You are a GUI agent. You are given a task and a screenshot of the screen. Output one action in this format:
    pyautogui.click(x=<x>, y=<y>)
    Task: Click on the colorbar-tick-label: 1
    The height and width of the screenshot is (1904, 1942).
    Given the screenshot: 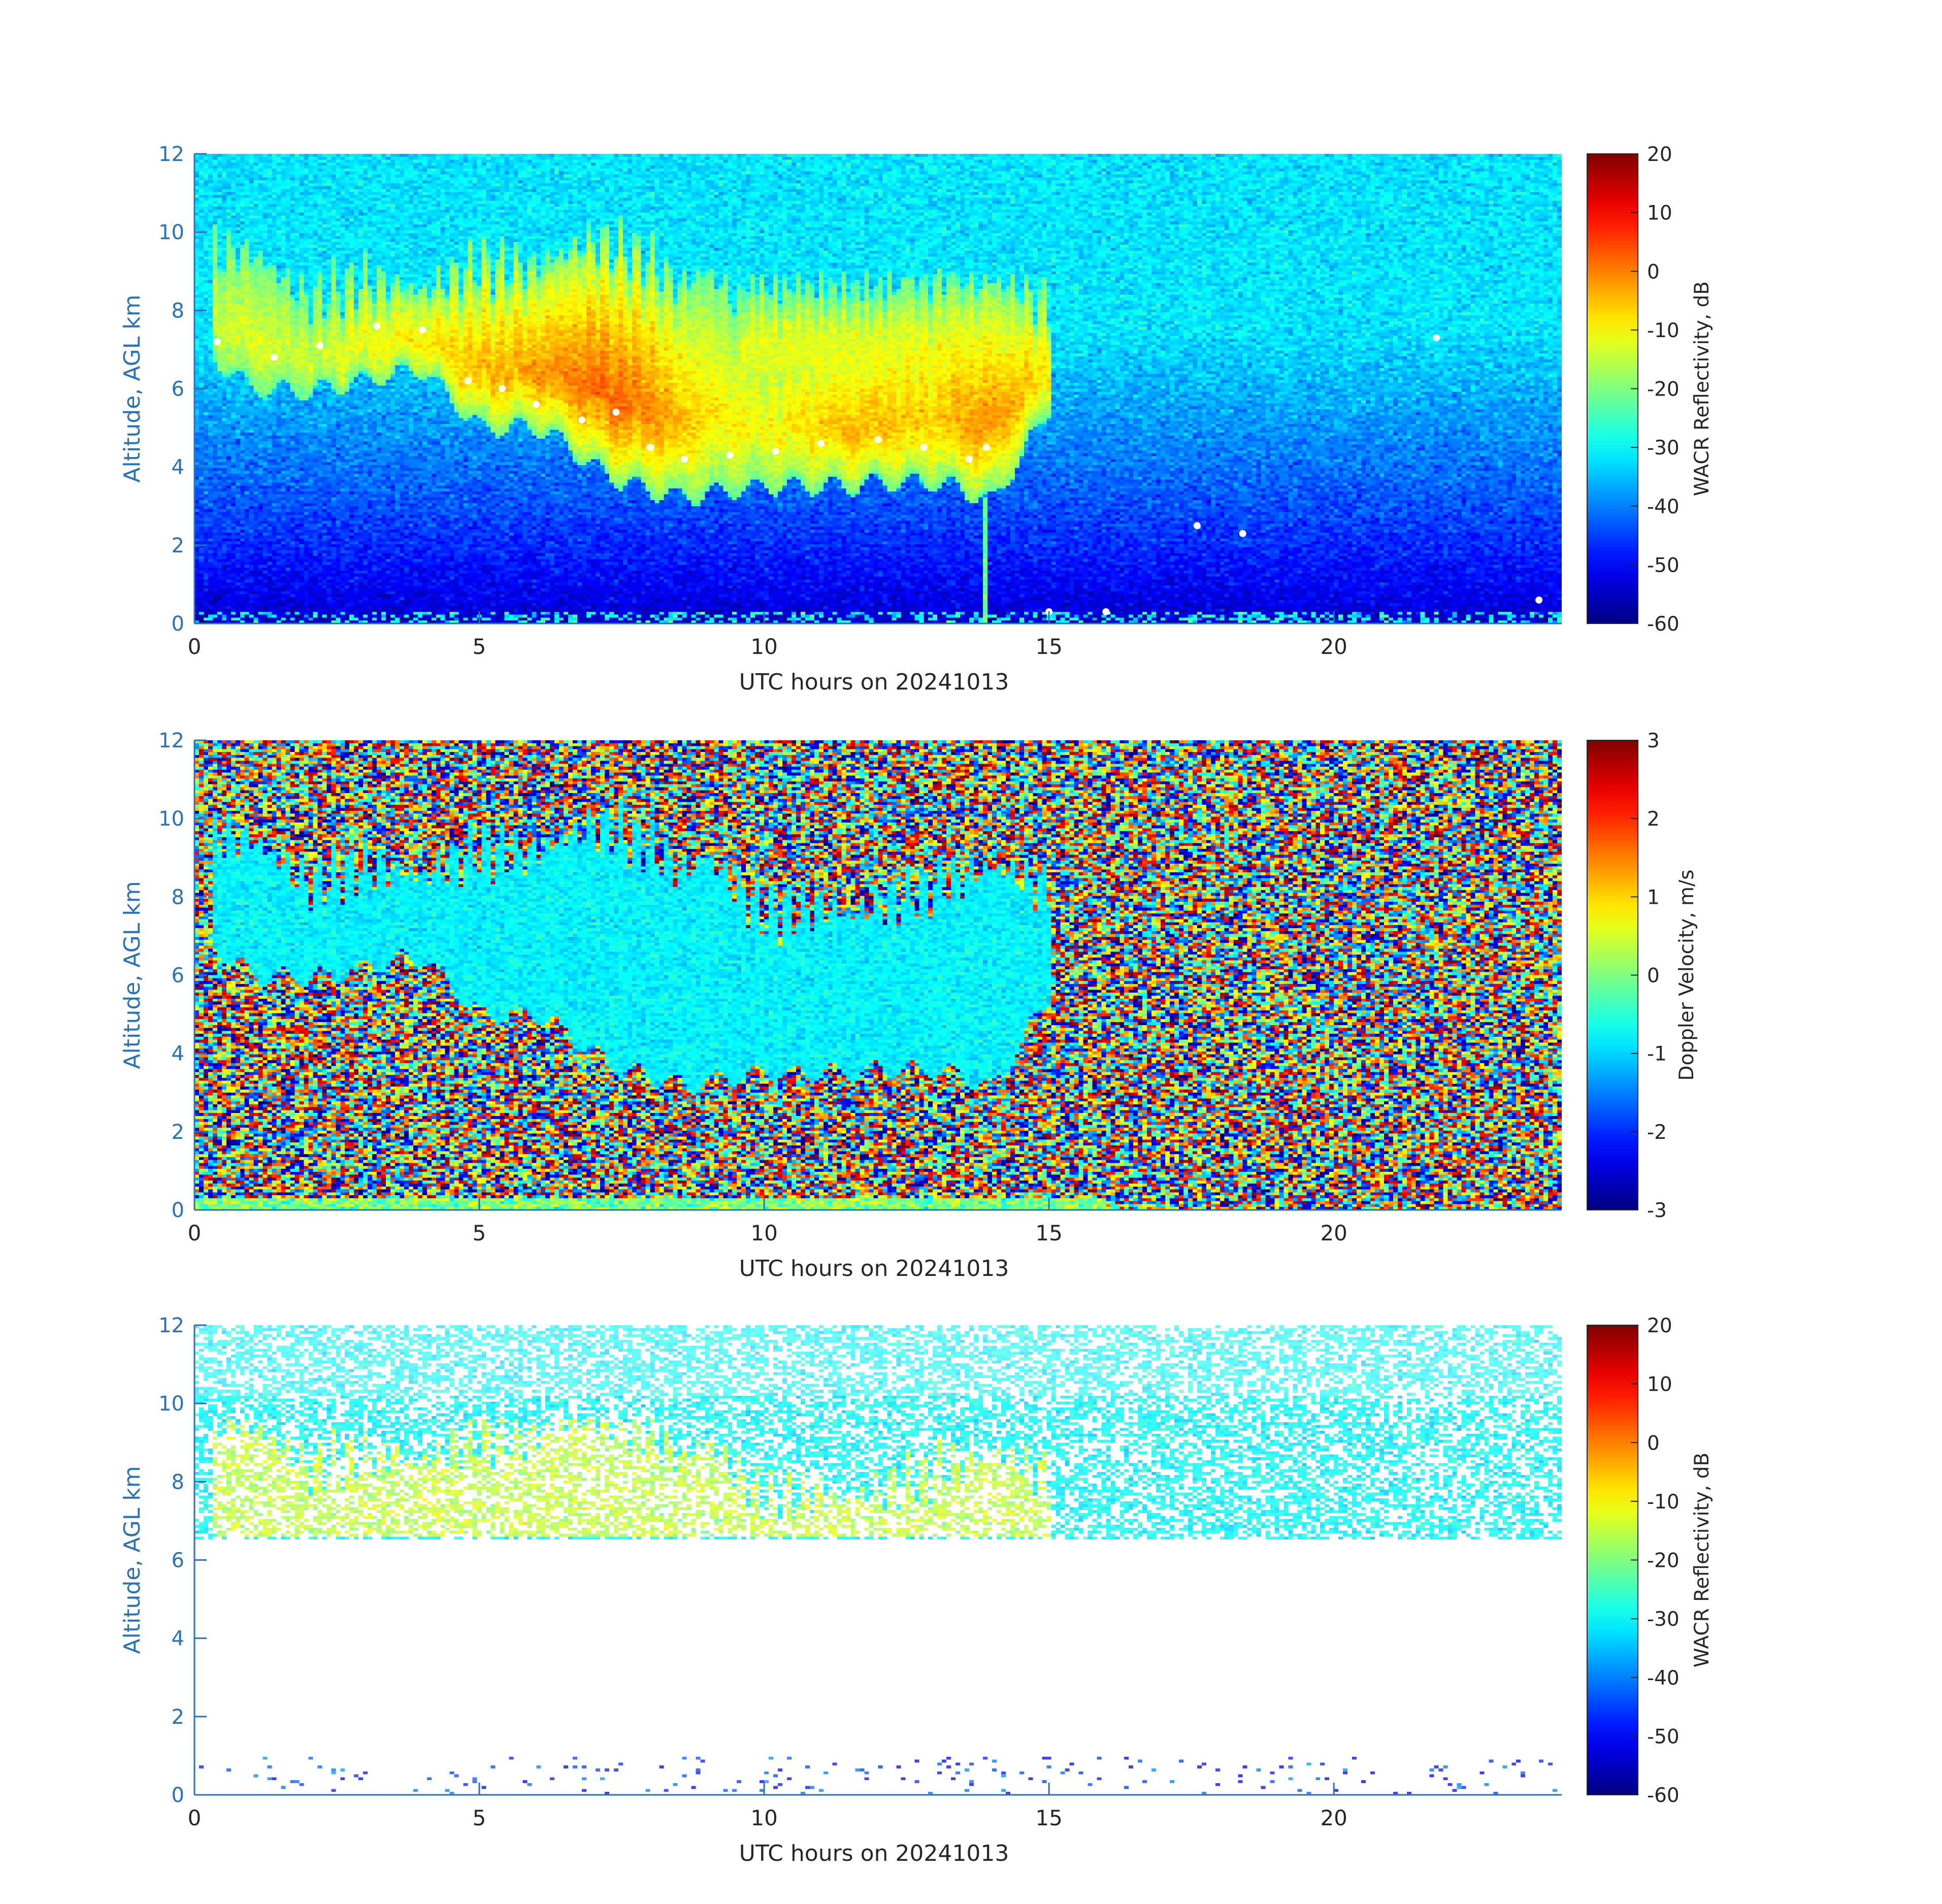 What is the action you would take?
    pyautogui.click(x=1653, y=898)
    